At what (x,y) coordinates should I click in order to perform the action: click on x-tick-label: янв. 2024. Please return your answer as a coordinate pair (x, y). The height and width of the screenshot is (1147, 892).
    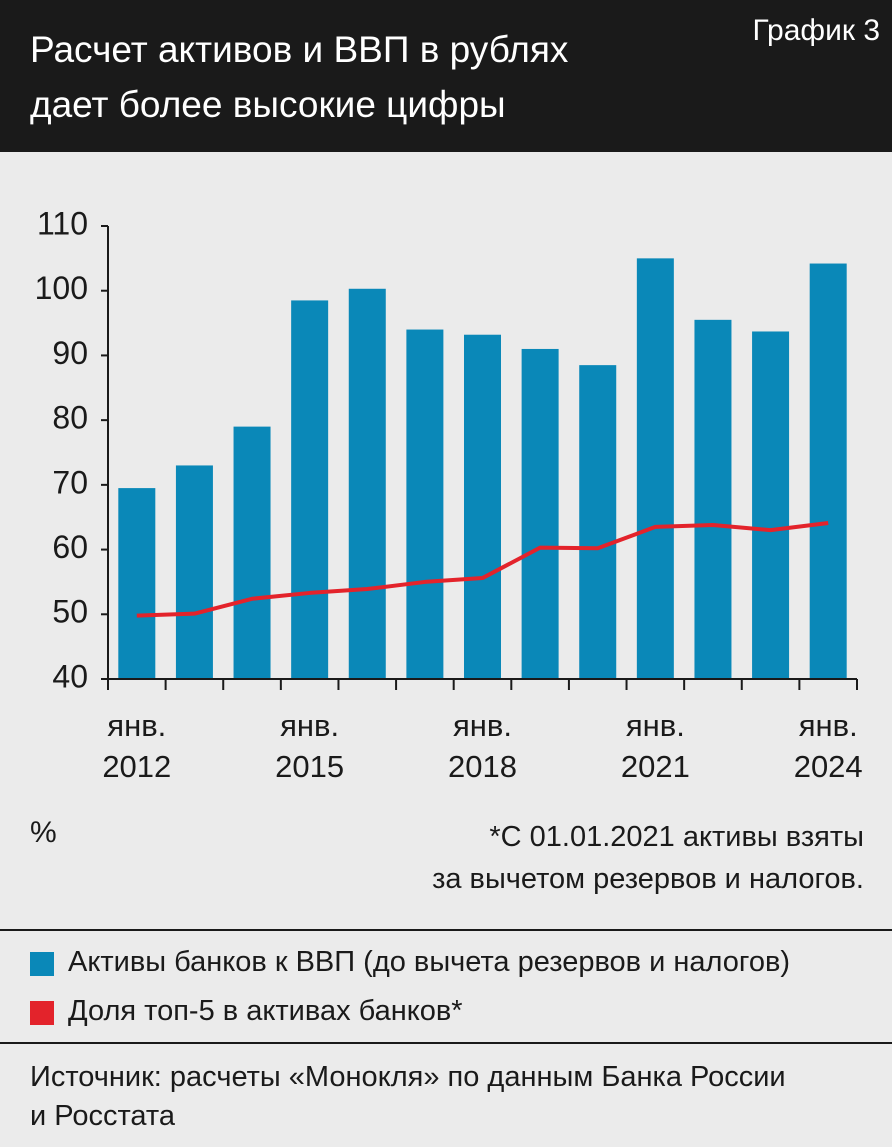
    Looking at the image, I should click on (828, 746).